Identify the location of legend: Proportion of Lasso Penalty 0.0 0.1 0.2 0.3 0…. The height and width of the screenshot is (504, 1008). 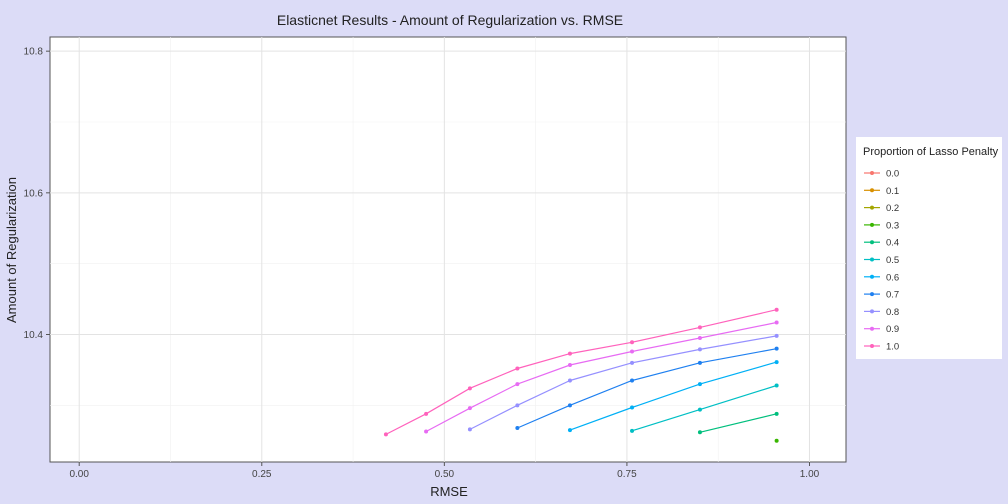
(929, 248).